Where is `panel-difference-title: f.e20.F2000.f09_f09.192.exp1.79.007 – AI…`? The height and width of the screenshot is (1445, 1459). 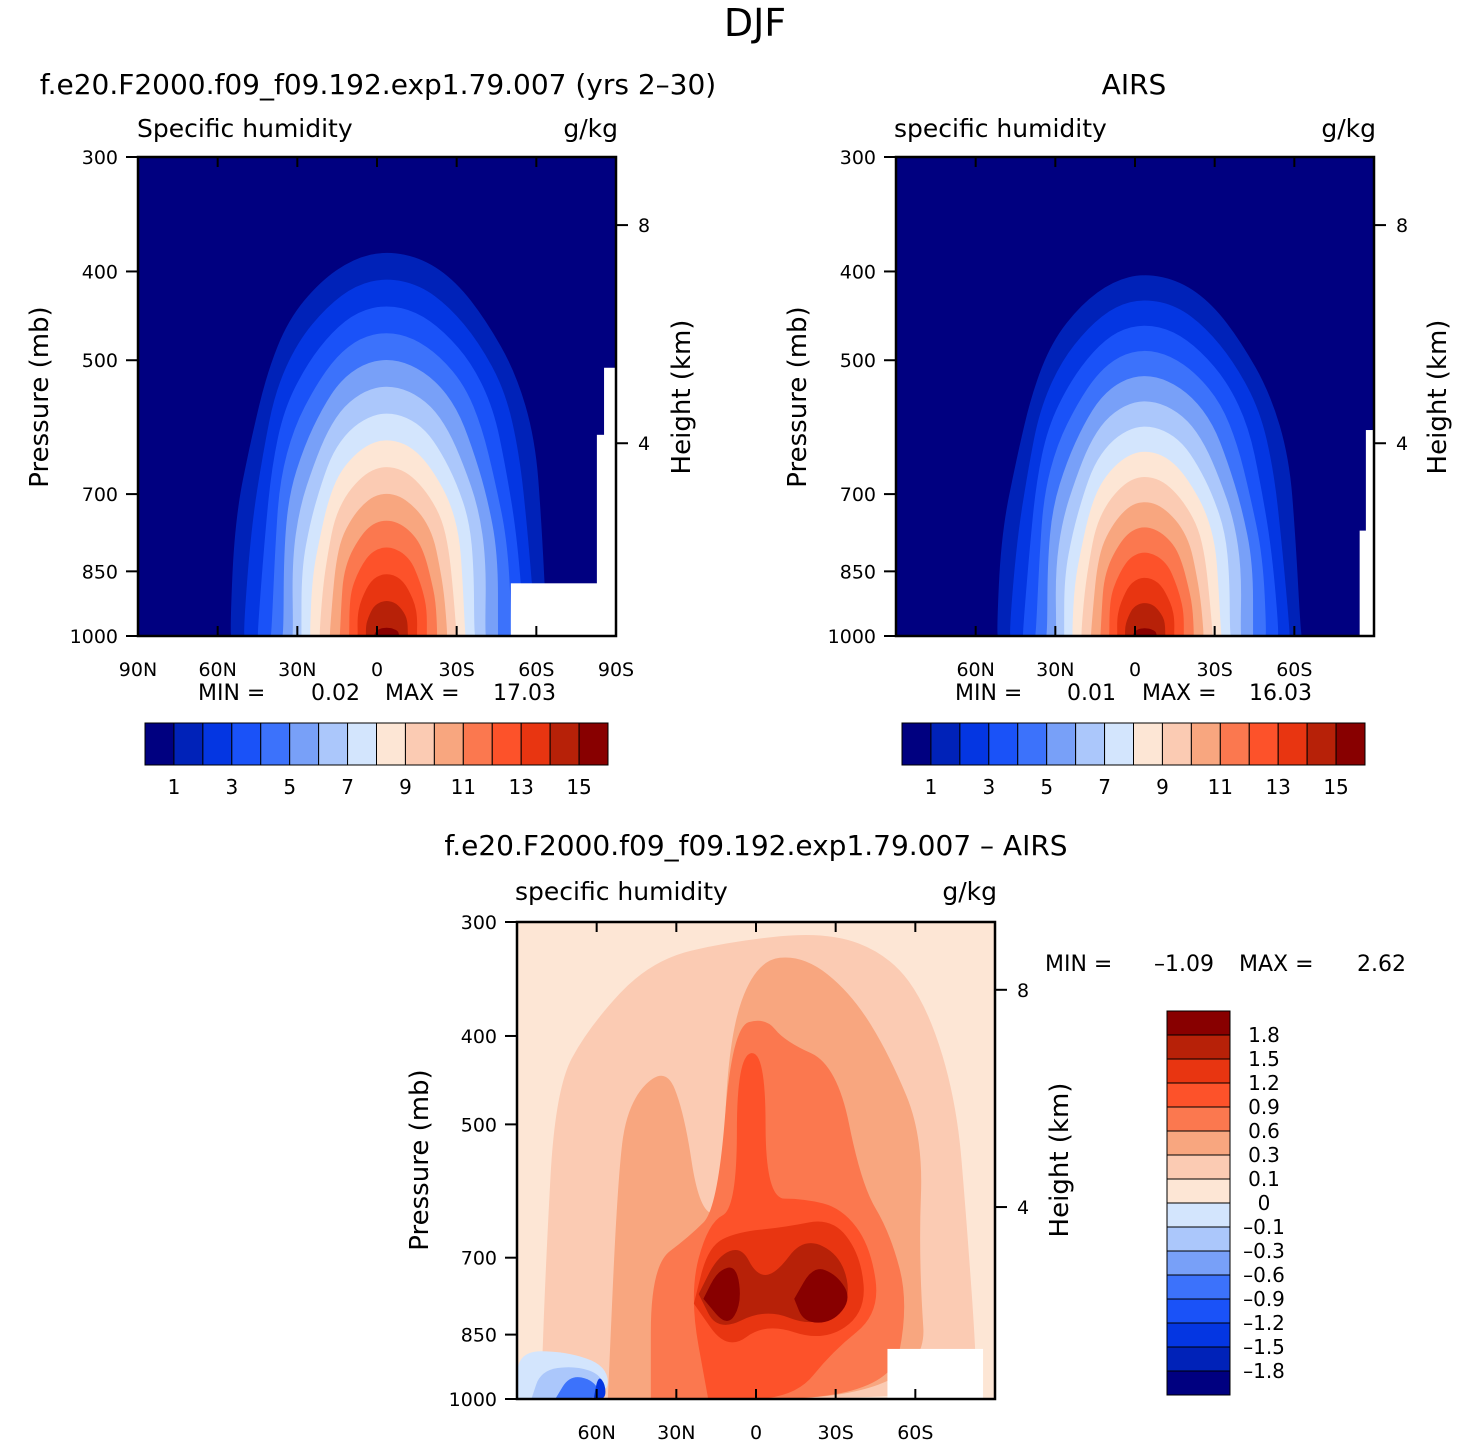
panel-difference-title: f.e20.F2000.f09_f09.192.exp1.79.007 – AI… is located at coordinates (755, 845).